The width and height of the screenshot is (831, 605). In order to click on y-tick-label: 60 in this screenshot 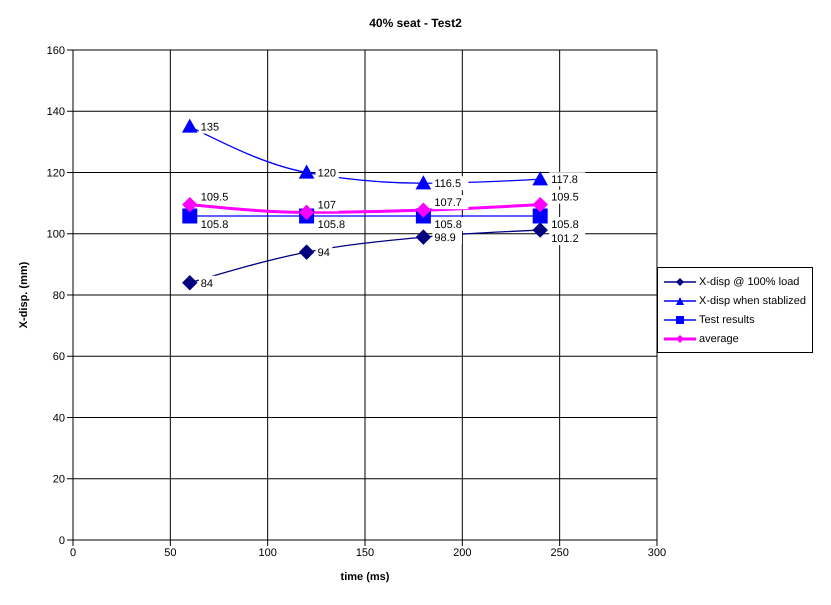, I will do `click(58, 357)`.